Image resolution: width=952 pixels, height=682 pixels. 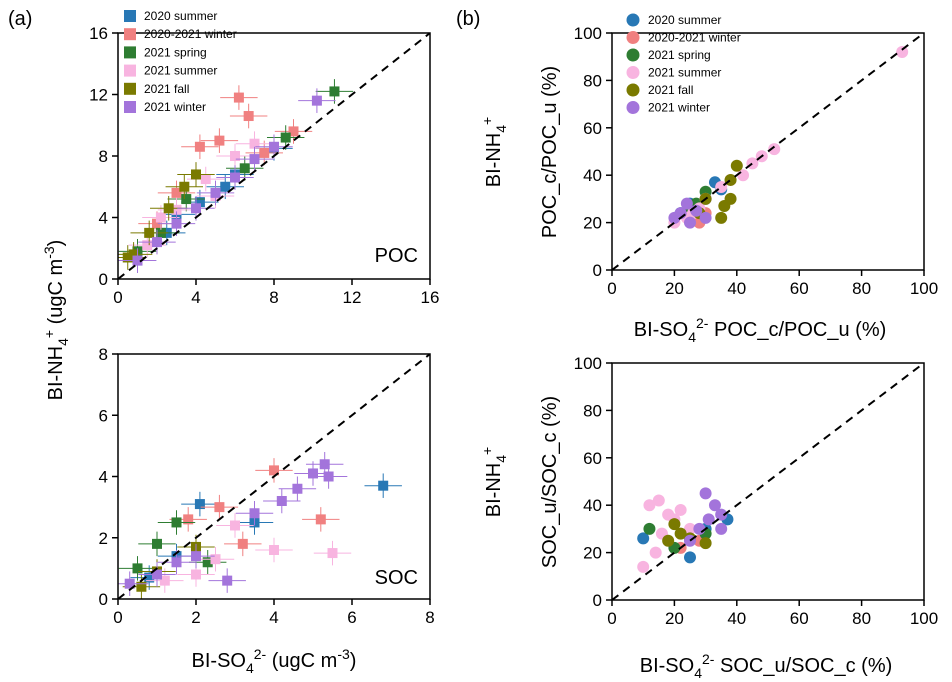 I want to click on y-tick-label: 20, so click(x=592, y=553).